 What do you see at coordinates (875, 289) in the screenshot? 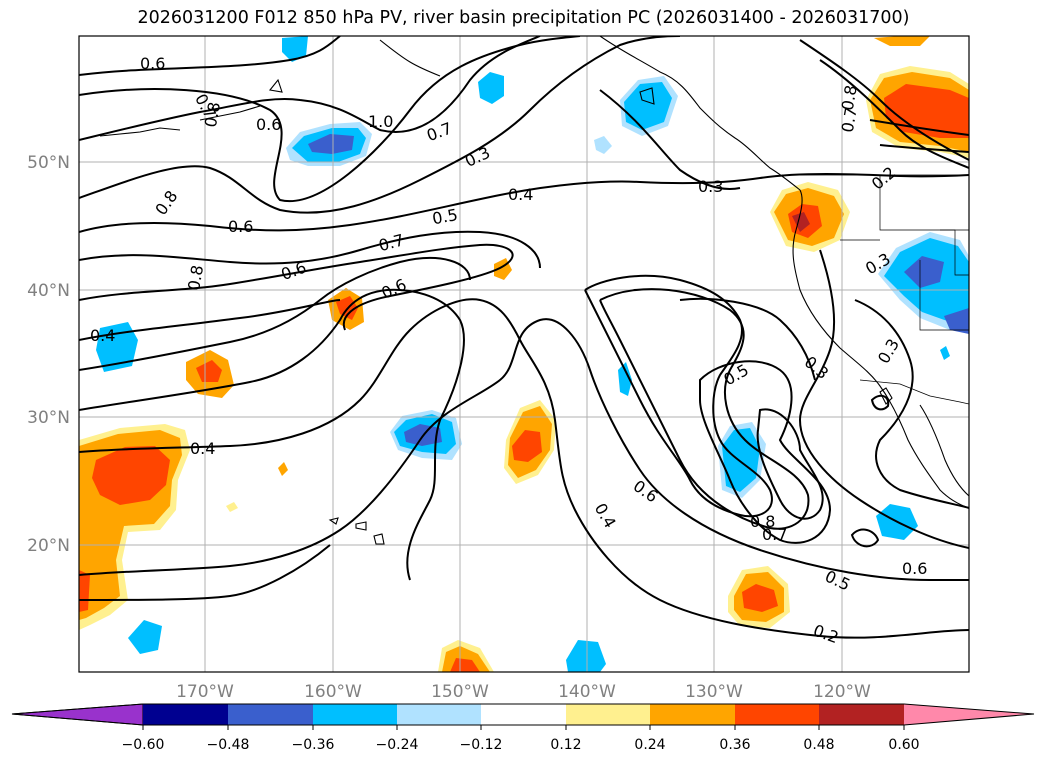
I see `borders` at bounding box center [875, 289].